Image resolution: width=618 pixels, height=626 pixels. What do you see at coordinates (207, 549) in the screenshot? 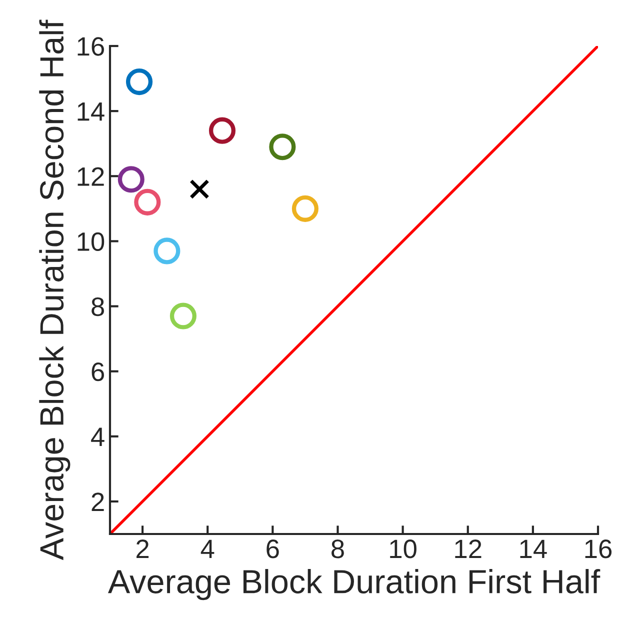
I see `x-tick-label: 4` at bounding box center [207, 549].